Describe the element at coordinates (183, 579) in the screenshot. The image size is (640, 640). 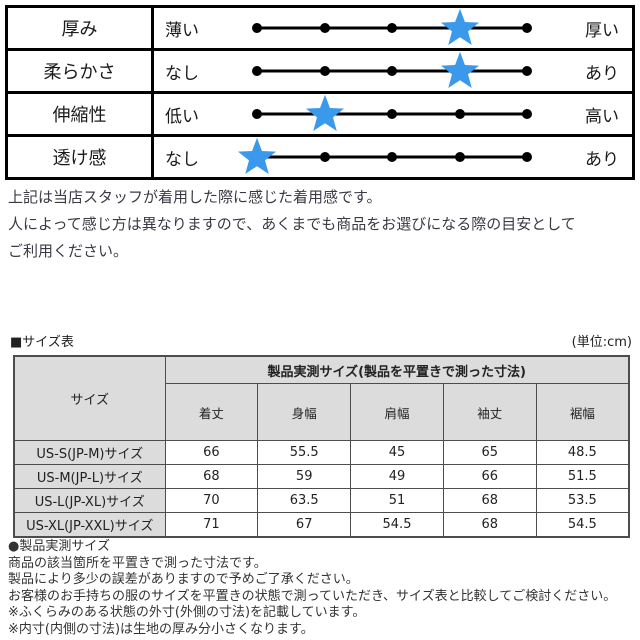
I see `measurement-note-line: 製品により多少の誤差がありますので予めご了承ください。` at that location.